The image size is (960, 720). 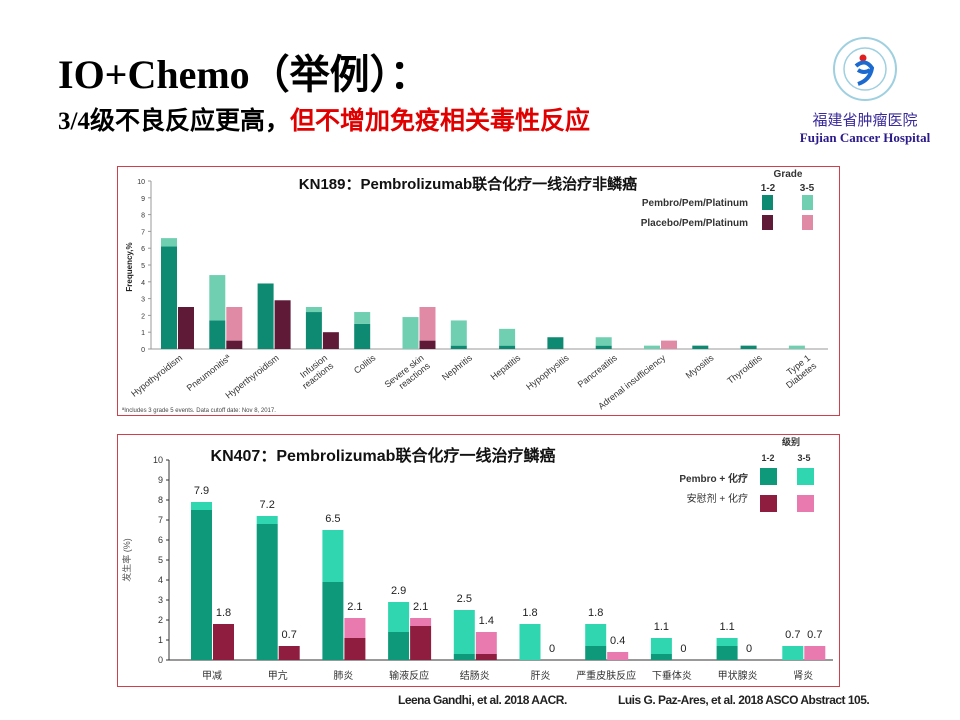 What do you see at coordinates (314, 371) in the screenshot?
I see `x-tick-label: Infusionreactions` at bounding box center [314, 371].